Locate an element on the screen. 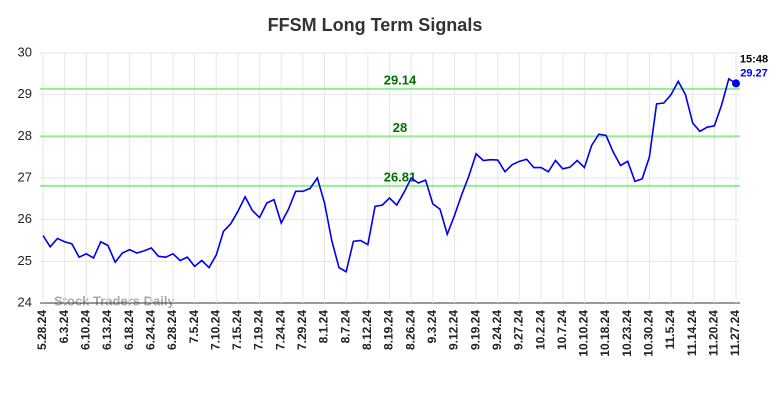 The image size is (784, 403). x-tick-label: 10.18.24 is located at coordinates (605, 333).